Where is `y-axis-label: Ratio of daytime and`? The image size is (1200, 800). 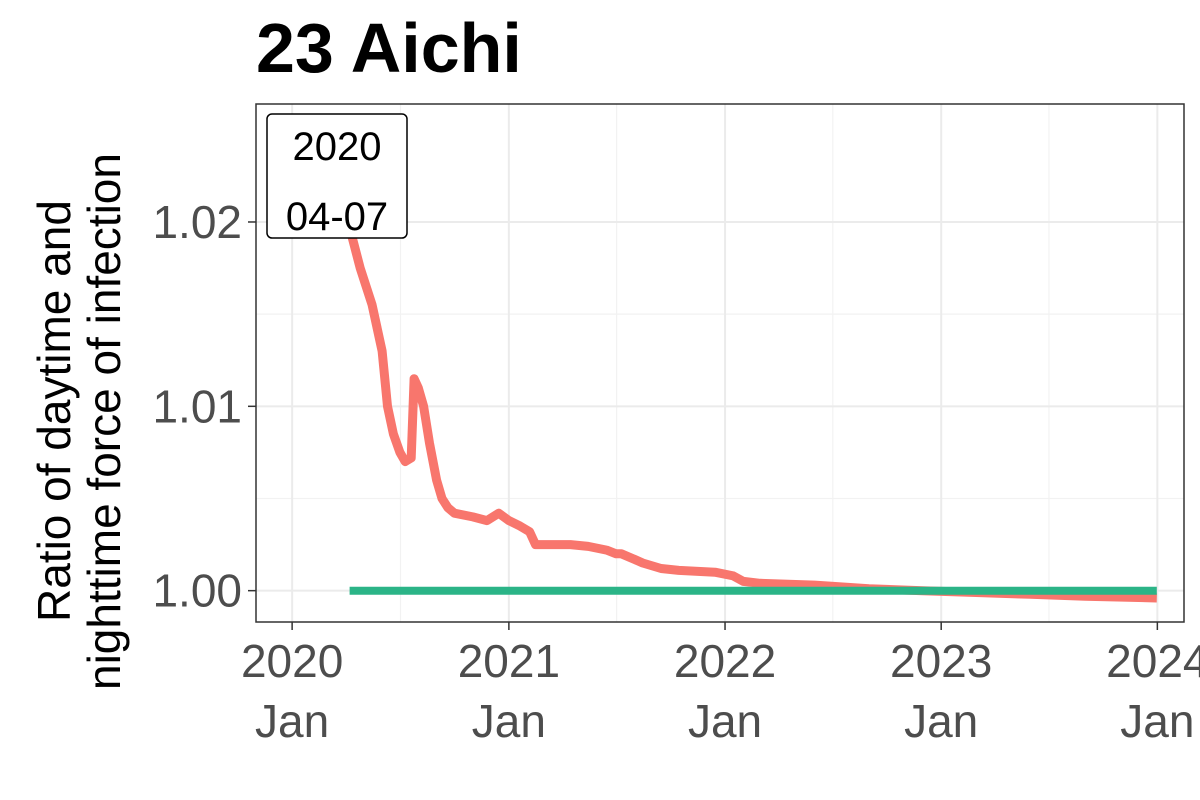
y-axis-label: Ratio of daytime and is located at coordinates (54, 411).